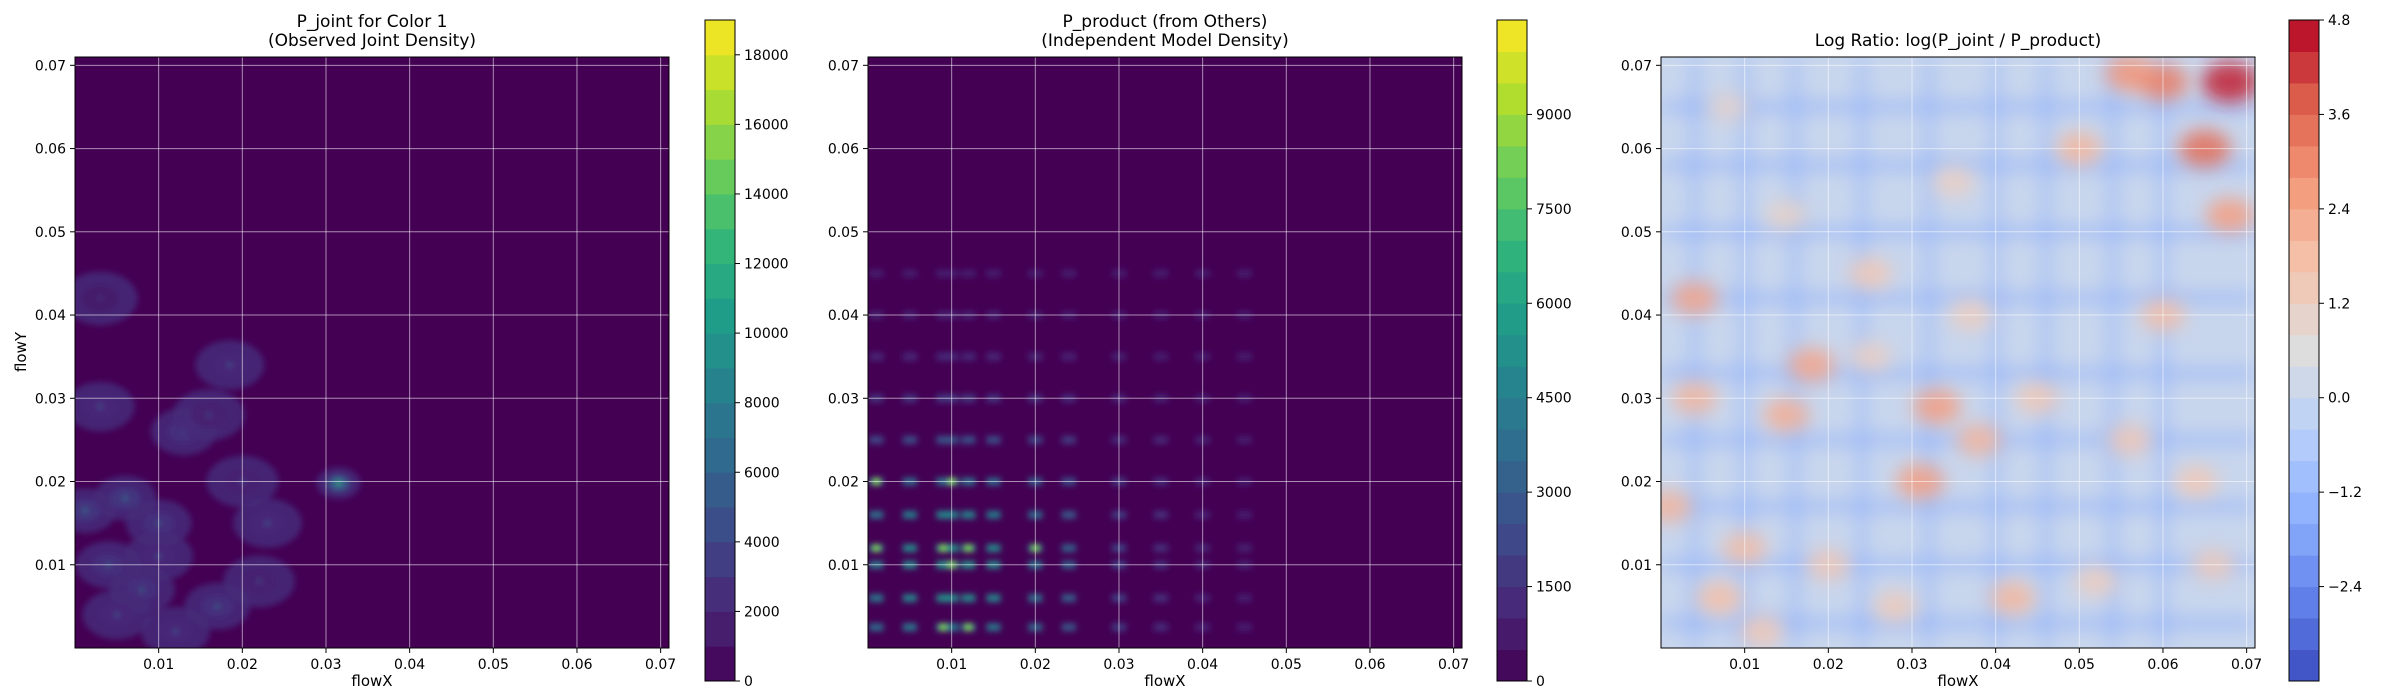 This screenshot has width=2400, height=700. Describe the element at coordinates (2246, 665) in the screenshot. I see `x-tick-label: 0.07` at that location.